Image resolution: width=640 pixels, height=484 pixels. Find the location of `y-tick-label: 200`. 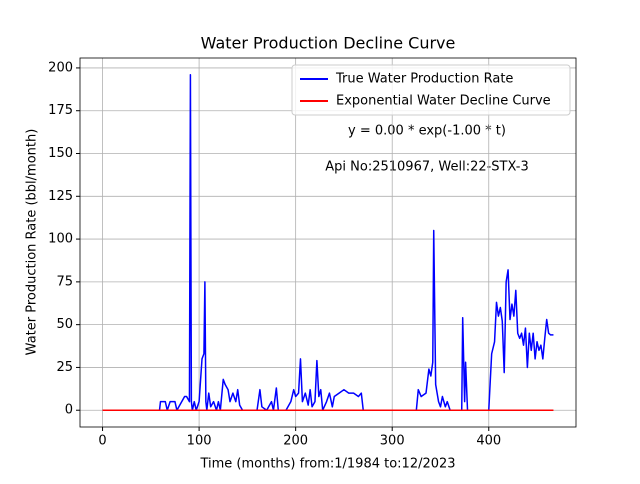

y-tick-label: 200 is located at coordinates (60, 67).